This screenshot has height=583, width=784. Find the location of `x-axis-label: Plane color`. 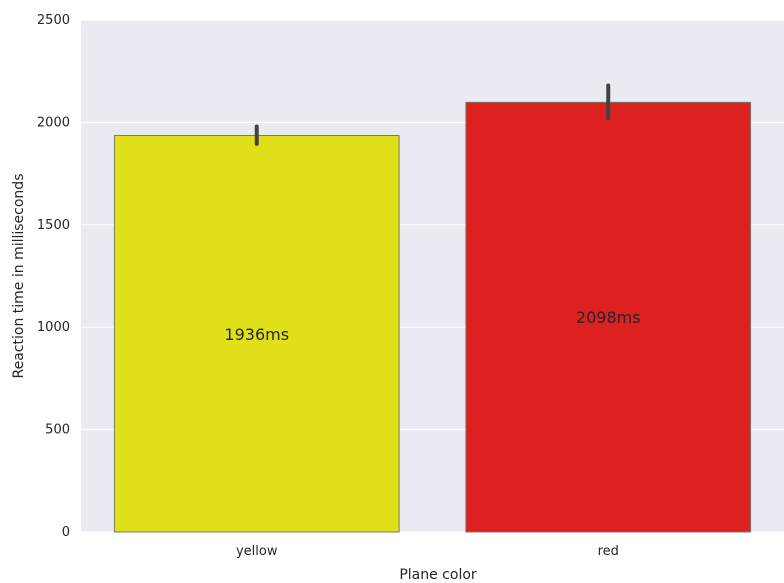

x-axis-label: Plane color is located at coordinates (438, 575).